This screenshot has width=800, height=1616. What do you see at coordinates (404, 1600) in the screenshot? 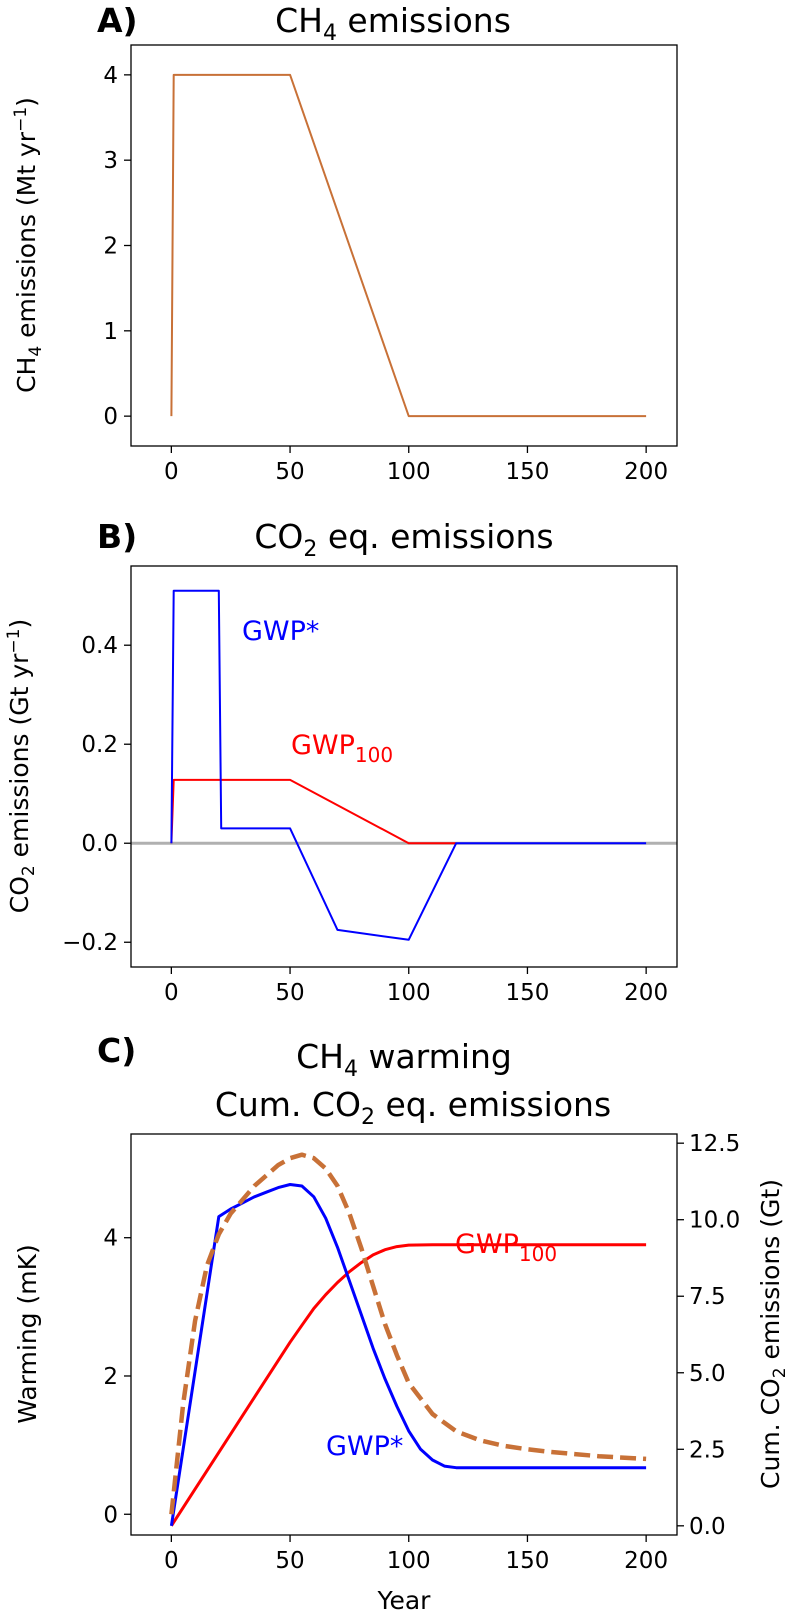
I see `panel-c-xlabel: Year` at bounding box center [404, 1600].